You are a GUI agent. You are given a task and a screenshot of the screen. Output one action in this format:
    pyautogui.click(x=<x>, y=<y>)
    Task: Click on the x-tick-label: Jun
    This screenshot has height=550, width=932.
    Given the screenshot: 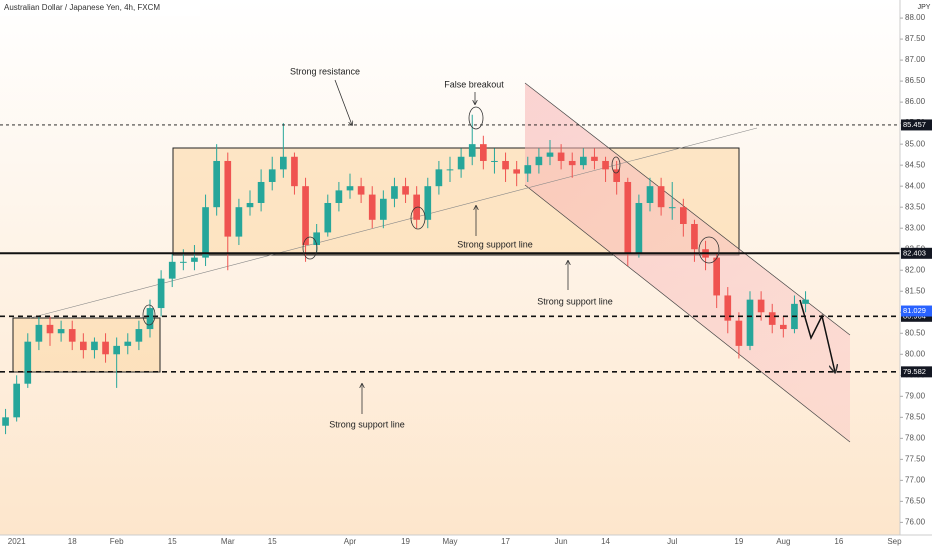 What is the action you would take?
    pyautogui.click(x=561, y=541)
    